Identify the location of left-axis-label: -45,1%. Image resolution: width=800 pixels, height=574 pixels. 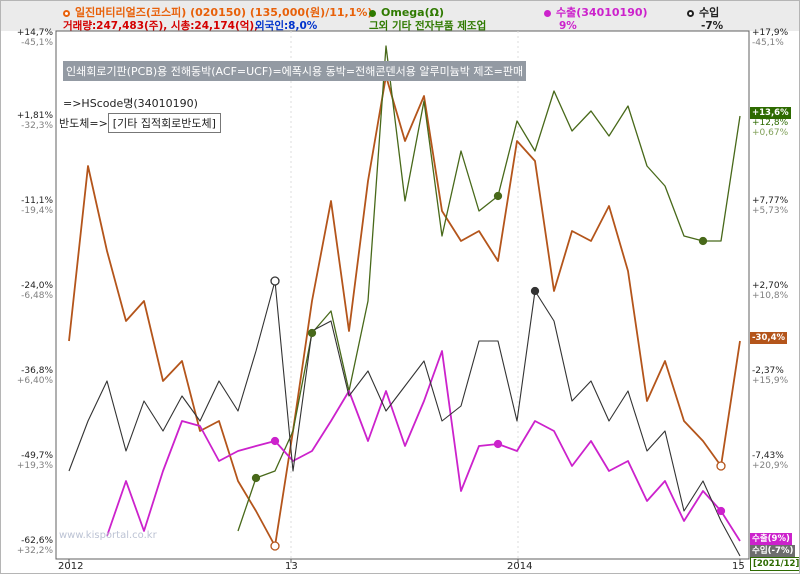
(37, 43).